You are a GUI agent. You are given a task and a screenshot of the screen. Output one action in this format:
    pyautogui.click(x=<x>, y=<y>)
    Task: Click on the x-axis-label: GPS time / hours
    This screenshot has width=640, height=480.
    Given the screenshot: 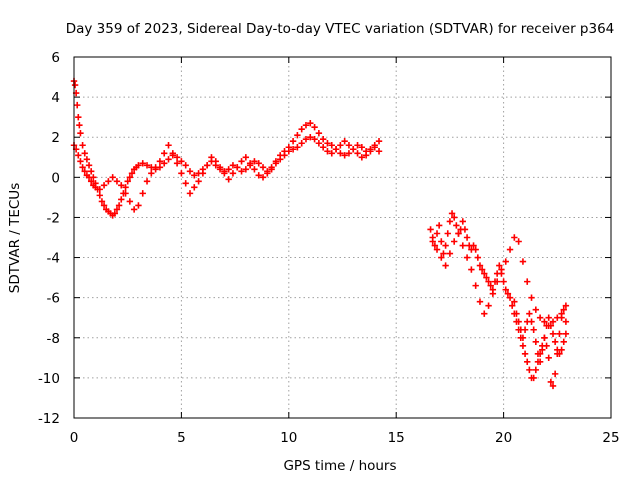 What is the action you would take?
    pyautogui.click(x=339, y=466)
    